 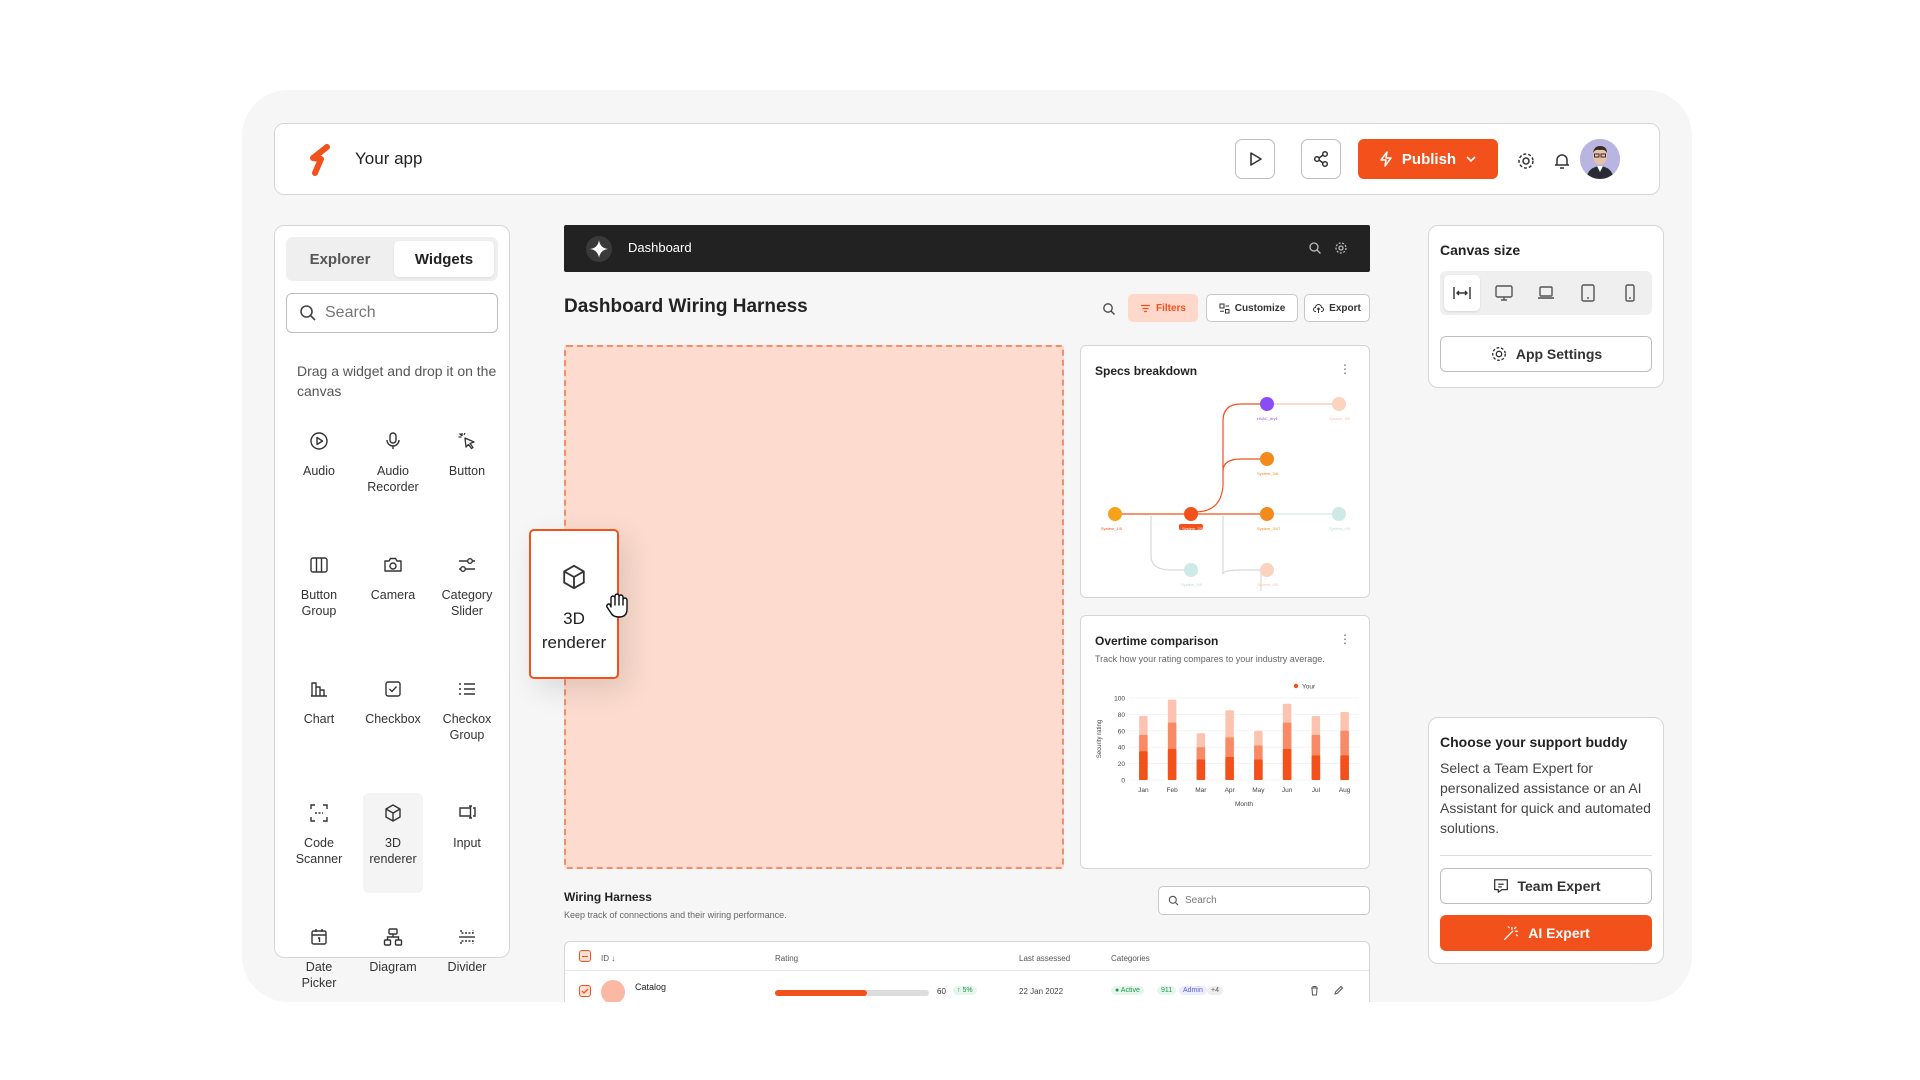 What do you see at coordinates (1546, 933) in the screenshot?
I see `ai-expert-button: AI Expert` at bounding box center [1546, 933].